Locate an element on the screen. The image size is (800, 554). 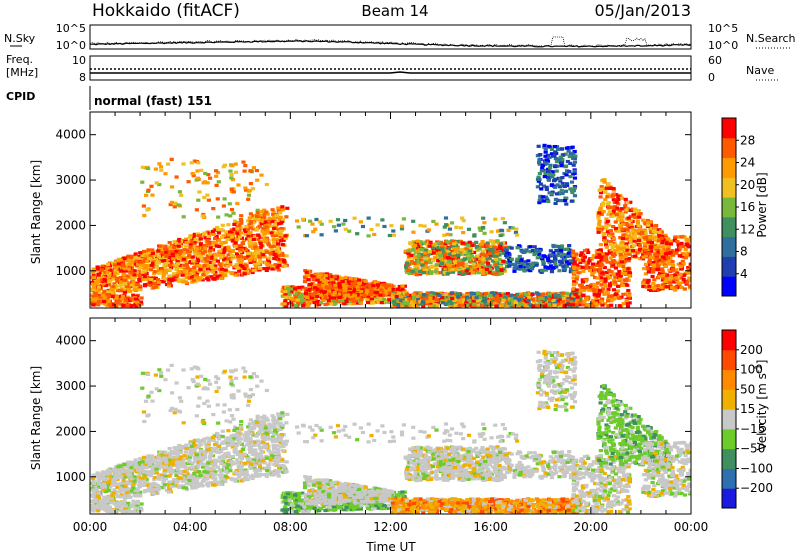
nsearch-label: N.Search is located at coordinates (771, 38).